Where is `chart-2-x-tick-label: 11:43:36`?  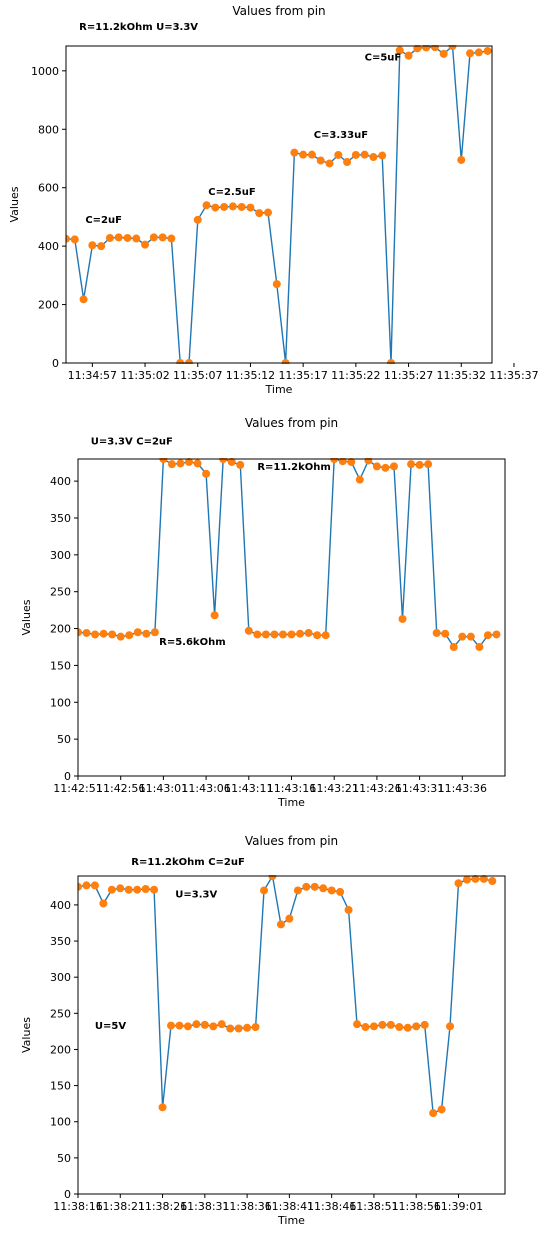
chart-2-x-tick-label: 11:43:36 is located at coordinates (462, 788).